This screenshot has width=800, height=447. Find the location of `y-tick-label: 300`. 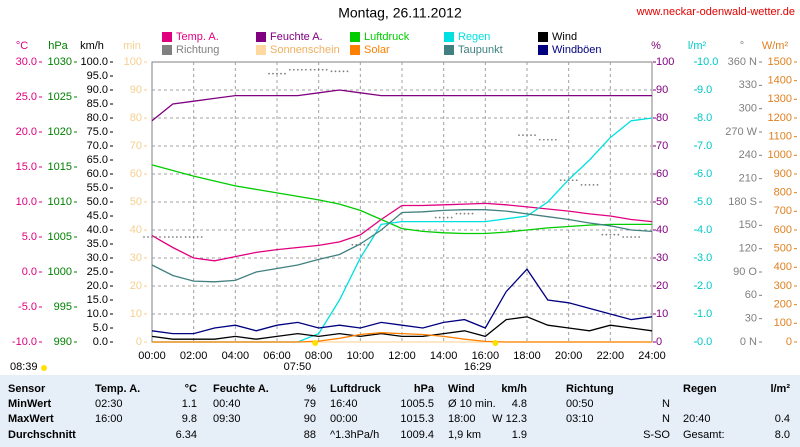

y-tick-label: 300 is located at coordinates (783, 286).